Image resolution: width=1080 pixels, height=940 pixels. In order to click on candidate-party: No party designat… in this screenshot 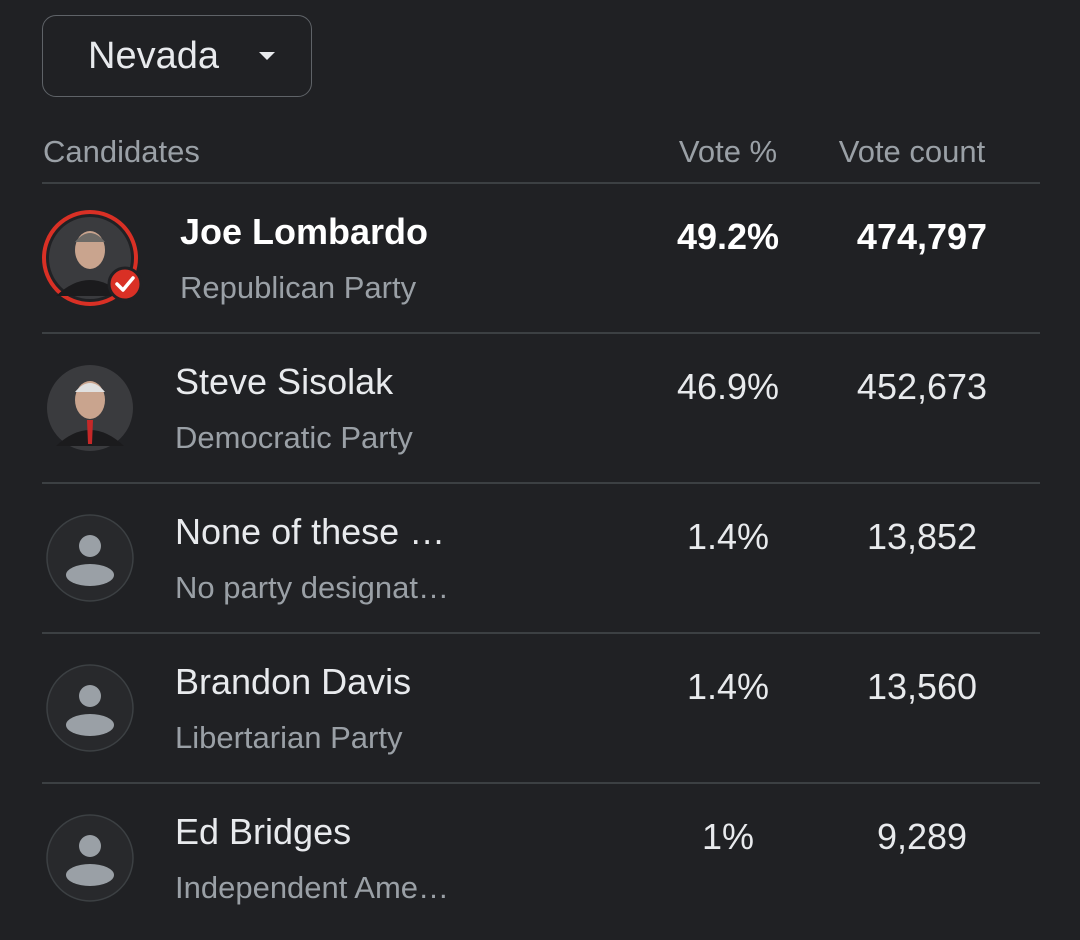, I will do `click(312, 587)`.